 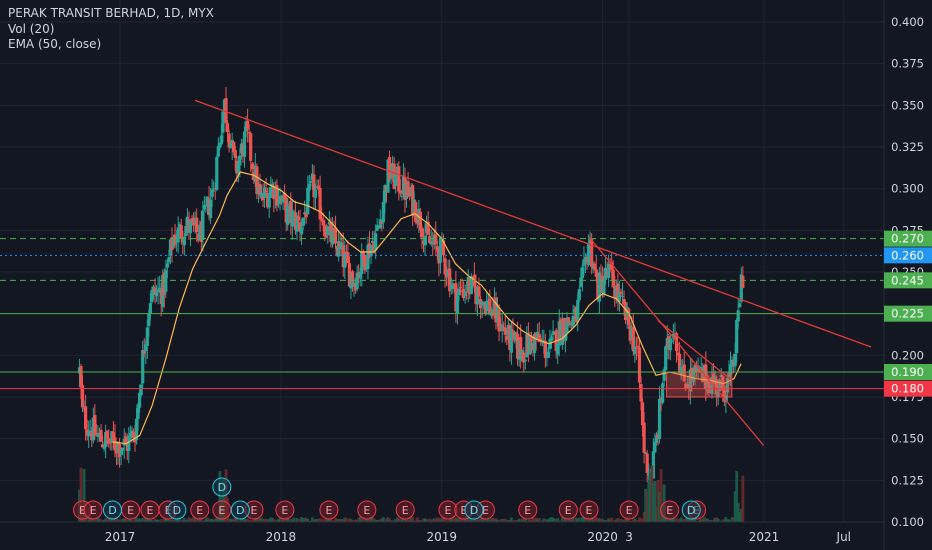 What do you see at coordinates (691, 510) in the screenshot?
I see `dividend-marker-label: D` at bounding box center [691, 510].